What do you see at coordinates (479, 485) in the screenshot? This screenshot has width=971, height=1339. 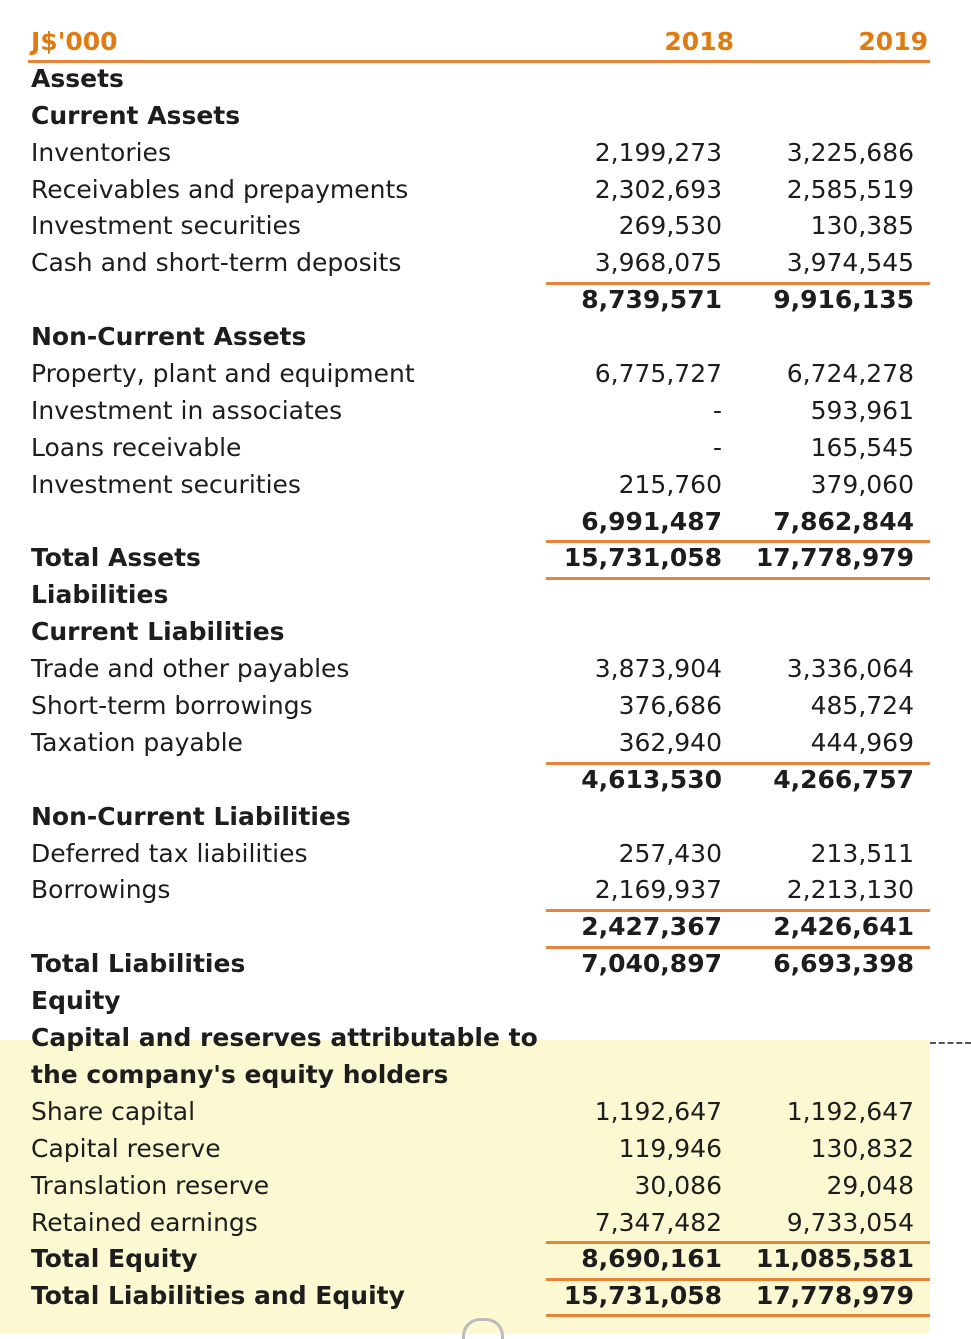 I see `table-row: Investment securities 215,760 379,060` at bounding box center [479, 485].